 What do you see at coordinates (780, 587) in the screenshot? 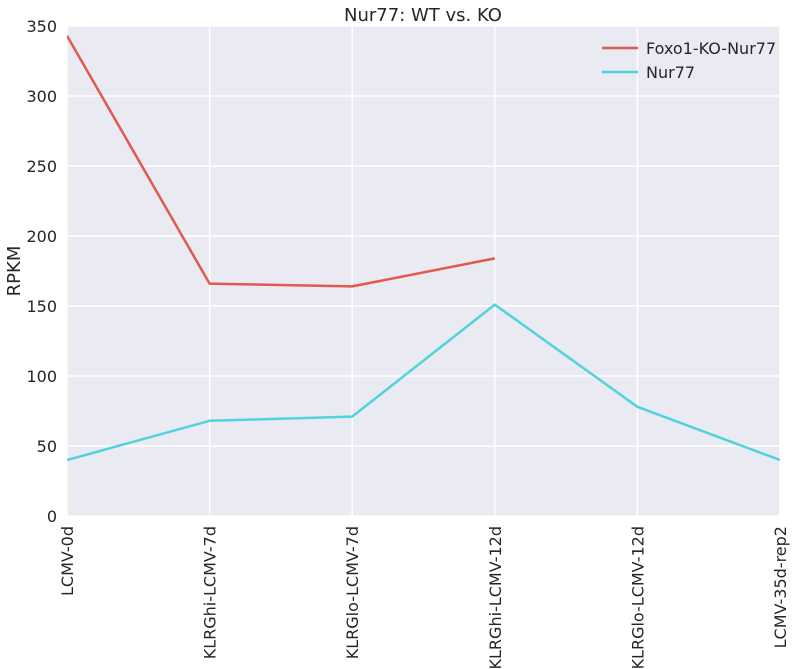
I see `x-tick-label: LCMV-35d-rep2` at bounding box center [780, 587].